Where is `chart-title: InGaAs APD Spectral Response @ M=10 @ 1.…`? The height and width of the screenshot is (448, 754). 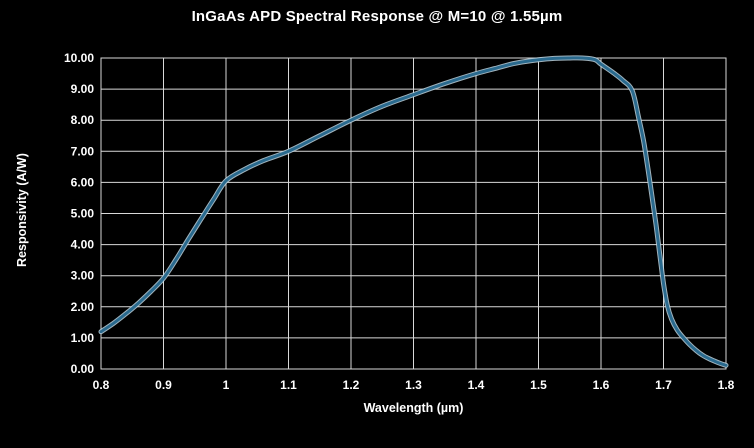 chart-title: InGaAs APD Spectral Response @ M=10 @ 1.… is located at coordinates (377, 16).